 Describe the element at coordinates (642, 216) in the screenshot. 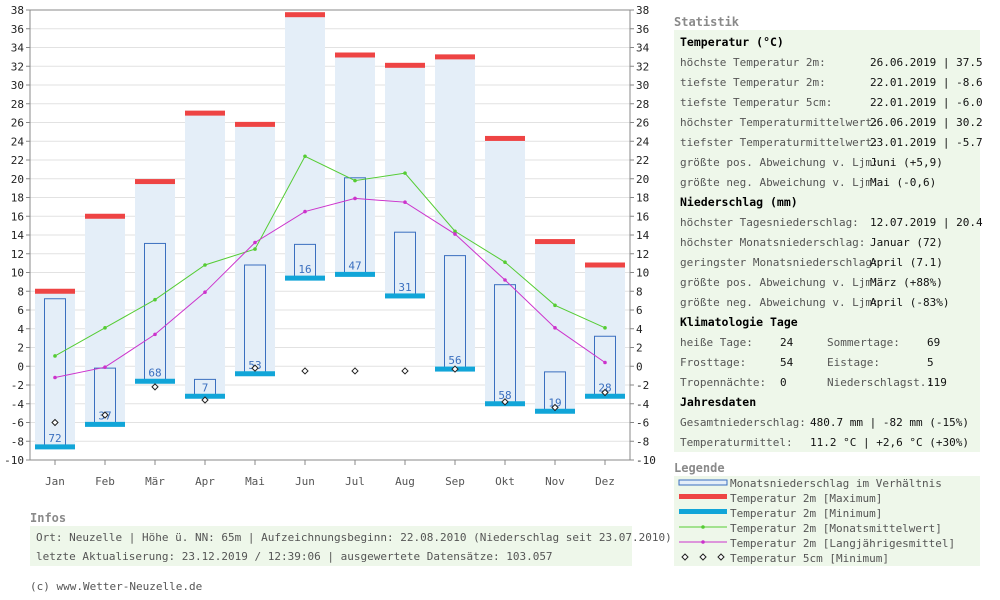

I see `y-tick-label-right: 16` at that location.